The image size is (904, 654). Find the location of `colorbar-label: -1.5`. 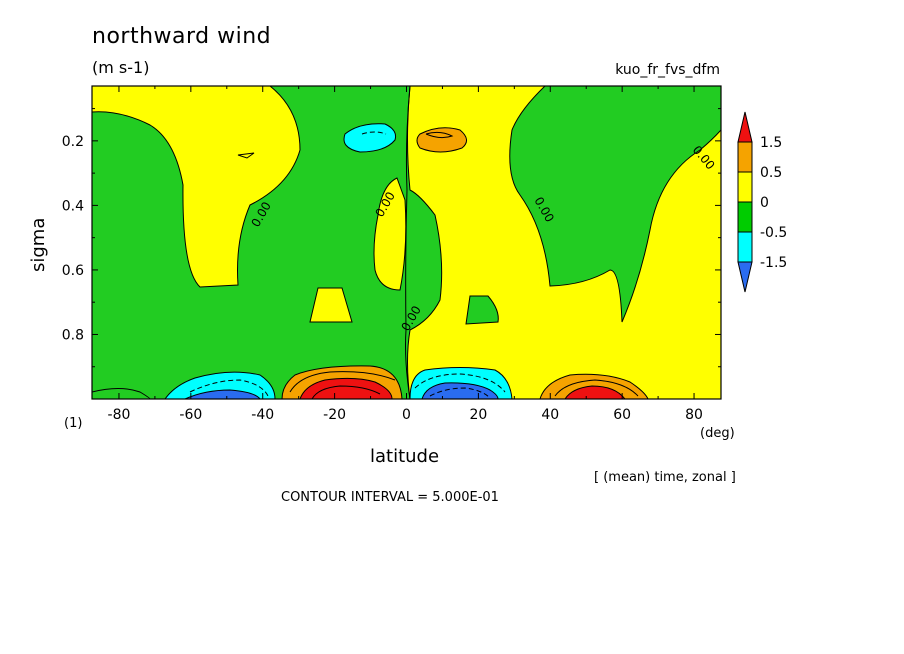

colorbar-label: -1.5 is located at coordinates (773, 263).